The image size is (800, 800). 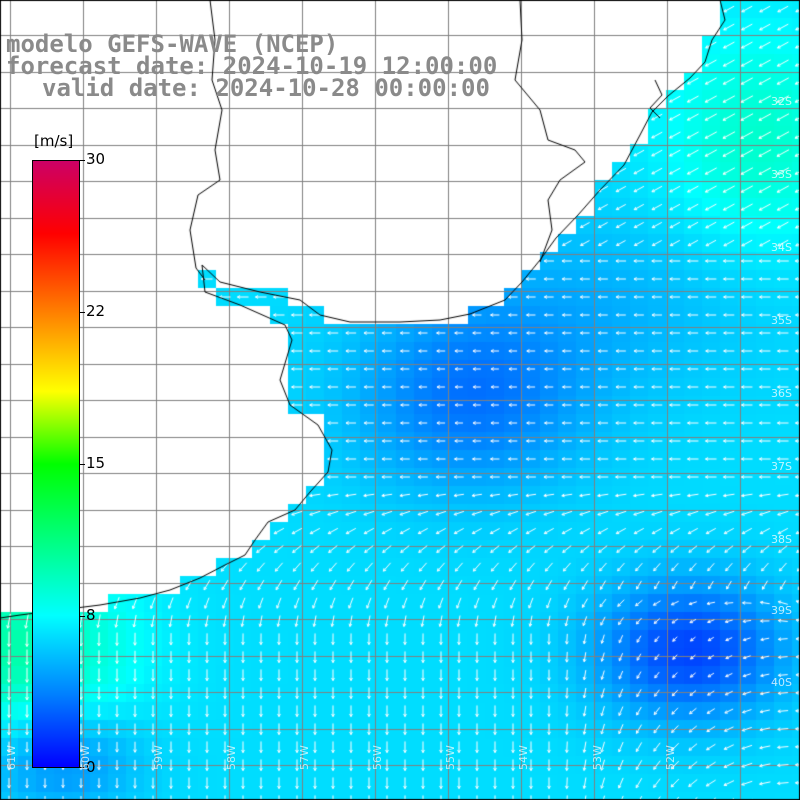 What do you see at coordinates (781, 247) in the screenshot?
I see `latitude-label: 34S` at bounding box center [781, 247].